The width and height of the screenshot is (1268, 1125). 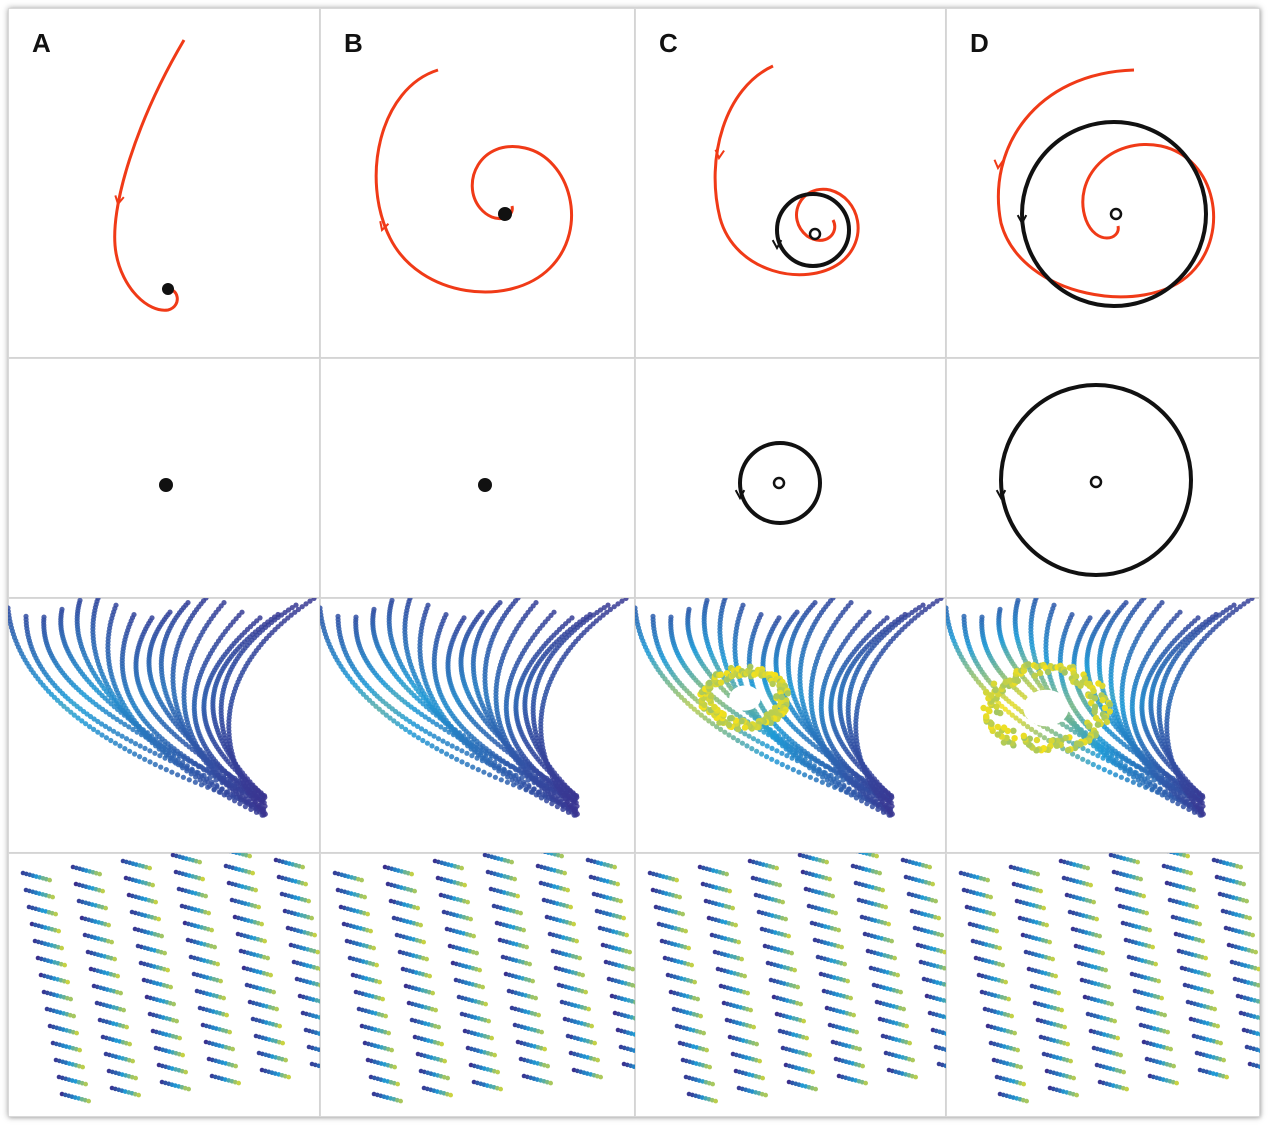 What do you see at coordinates (777, 245) in the screenshot?
I see `cycle-arrow` at bounding box center [777, 245].